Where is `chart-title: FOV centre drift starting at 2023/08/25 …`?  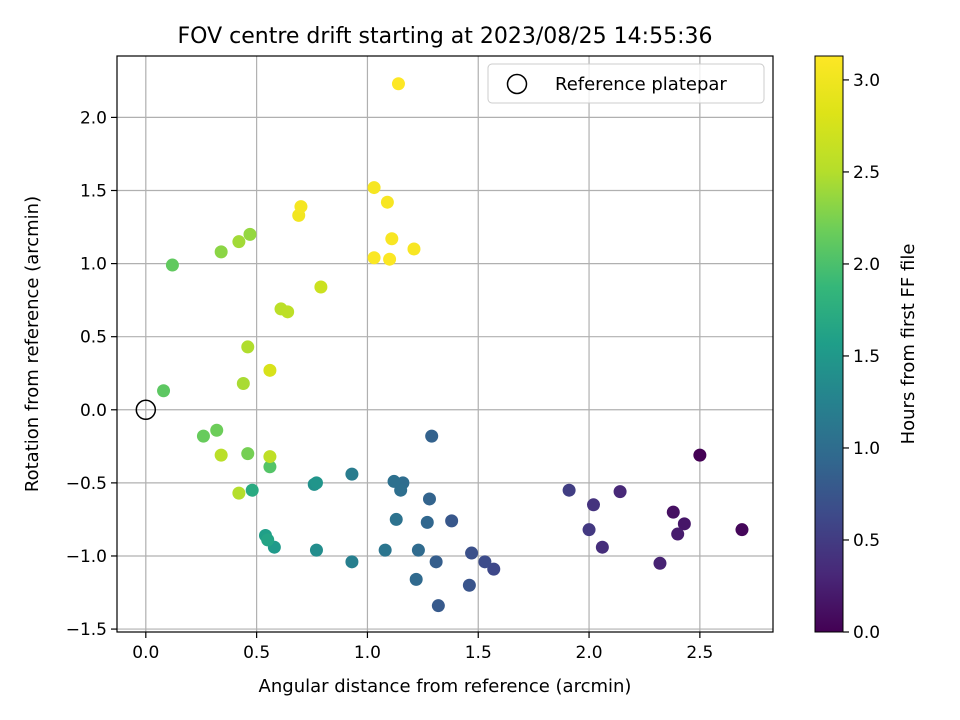 chart-title: FOV centre drift starting at 2023/08/25 … is located at coordinates (445, 36).